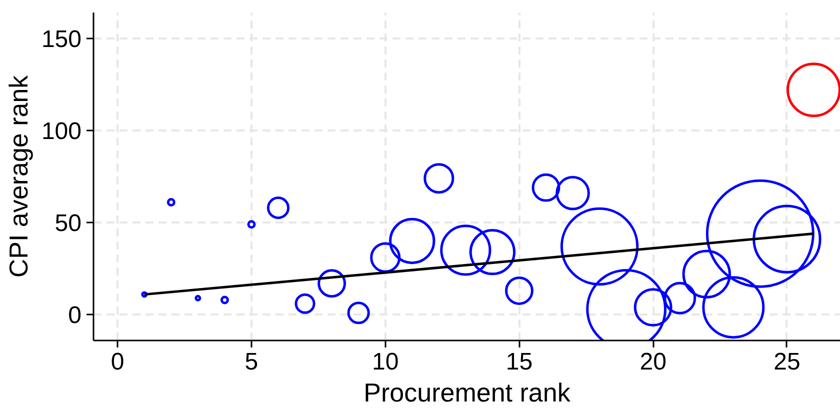 Image resolution: width=840 pixels, height=410 pixels. I want to click on x-tick-label: 10, so click(385, 362).